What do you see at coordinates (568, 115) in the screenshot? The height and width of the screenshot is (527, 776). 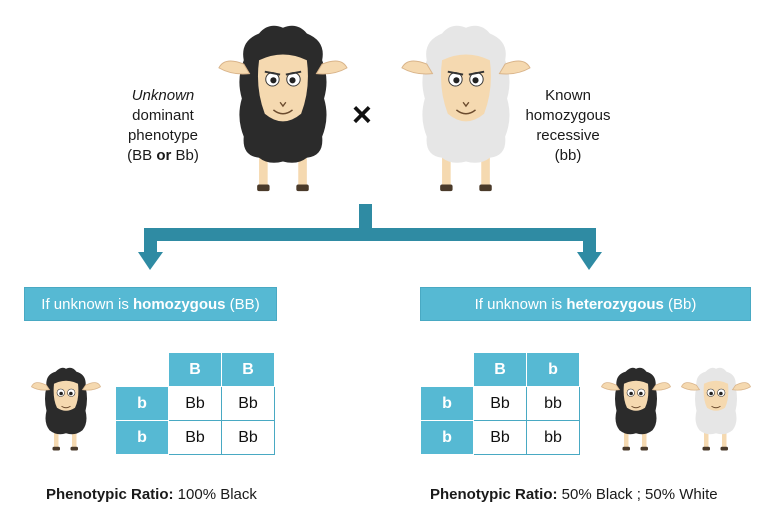 I see `homozygous-word: homozygous` at bounding box center [568, 115].